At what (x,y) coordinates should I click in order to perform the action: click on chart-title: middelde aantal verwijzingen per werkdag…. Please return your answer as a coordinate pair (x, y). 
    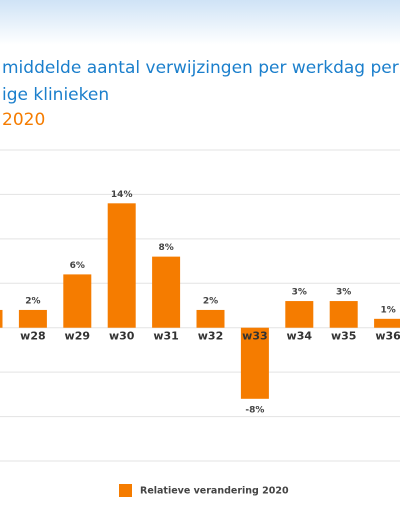
    Looking at the image, I should click on (201, 68).